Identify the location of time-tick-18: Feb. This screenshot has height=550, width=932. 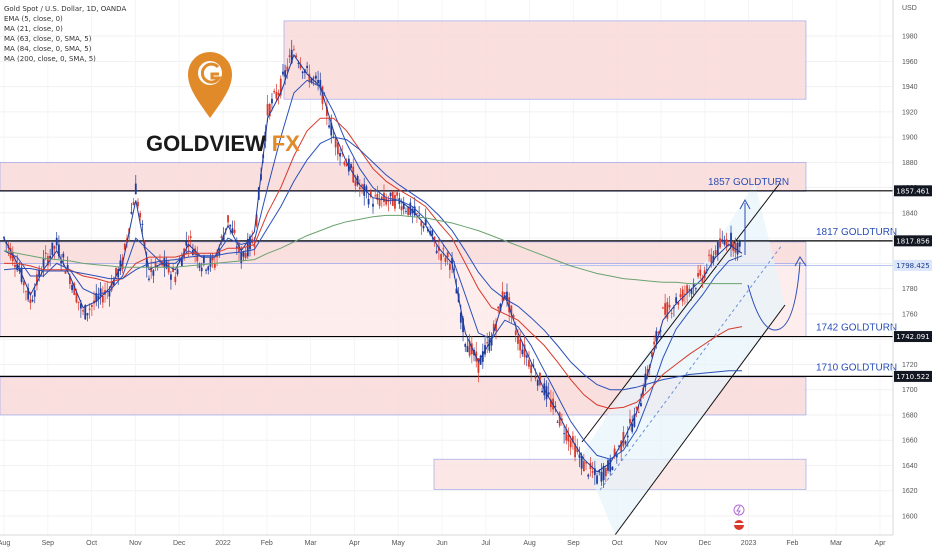
(792, 543).